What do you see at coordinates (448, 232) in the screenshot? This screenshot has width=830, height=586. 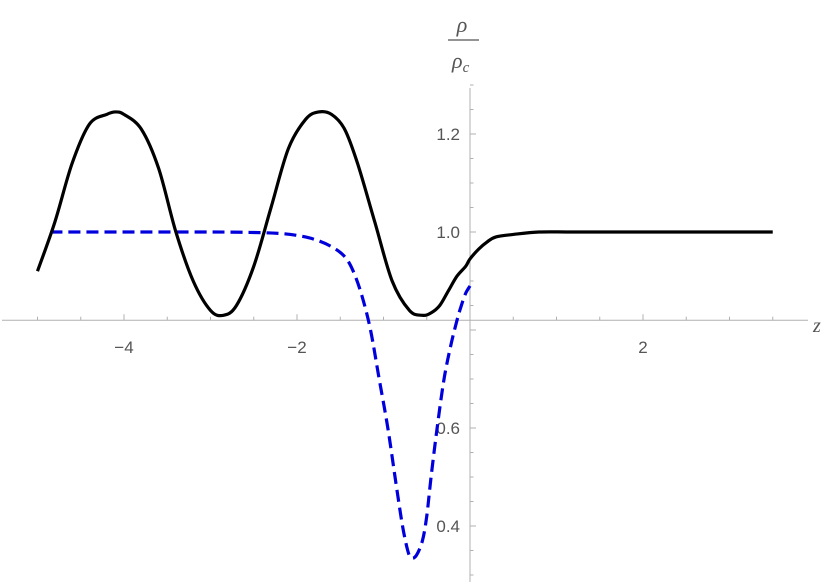 I see `y-tick-label: 1.0` at bounding box center [448, 232].